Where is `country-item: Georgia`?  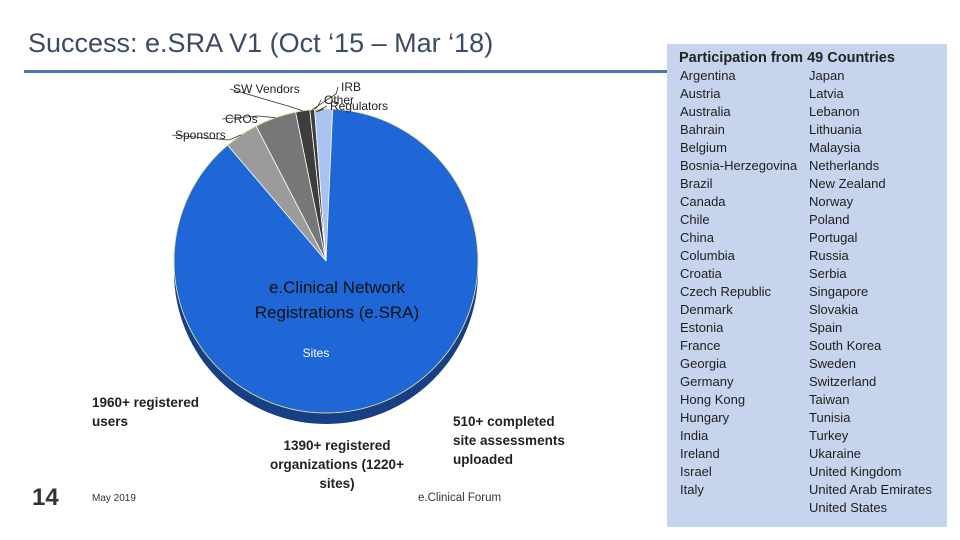 country-item: Georgia is located at coordinates (703, 363).